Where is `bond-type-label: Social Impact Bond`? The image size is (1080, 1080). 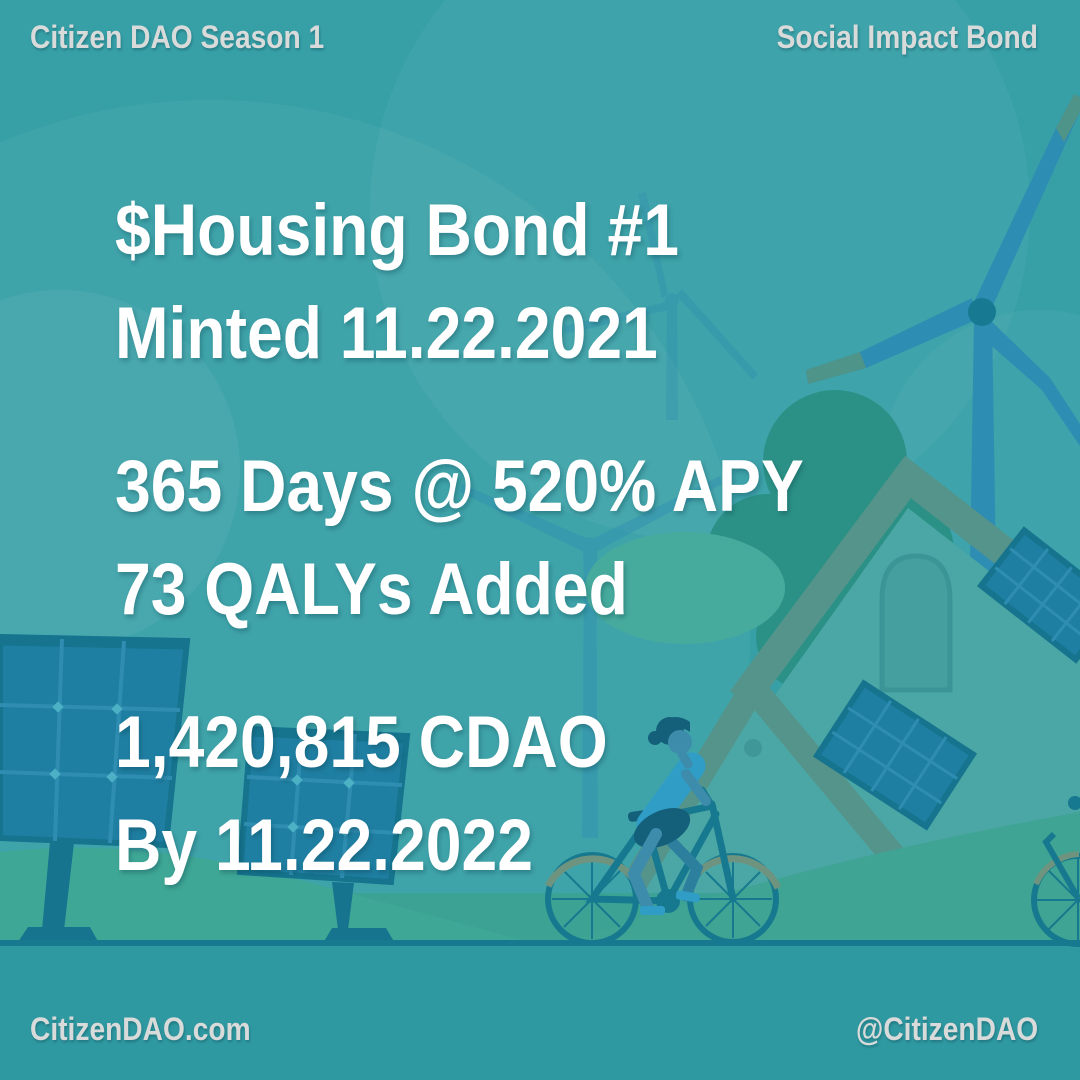
bond-type-label: Social Impact Bond is located at coordinates (907, 37).